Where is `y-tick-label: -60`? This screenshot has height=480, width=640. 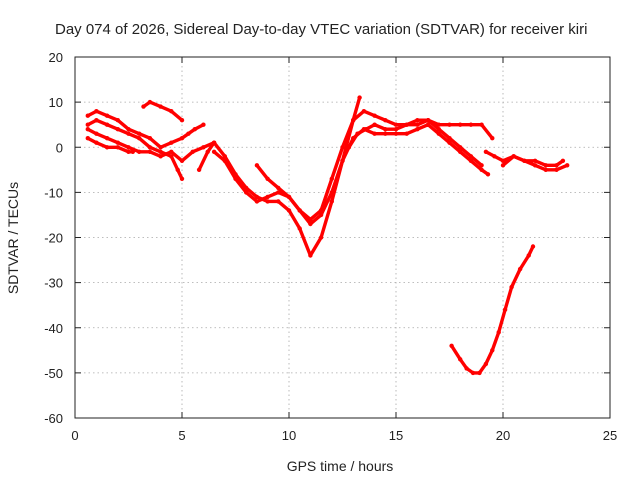 y-tick-label: -60 is located at coordinates (53, 418).